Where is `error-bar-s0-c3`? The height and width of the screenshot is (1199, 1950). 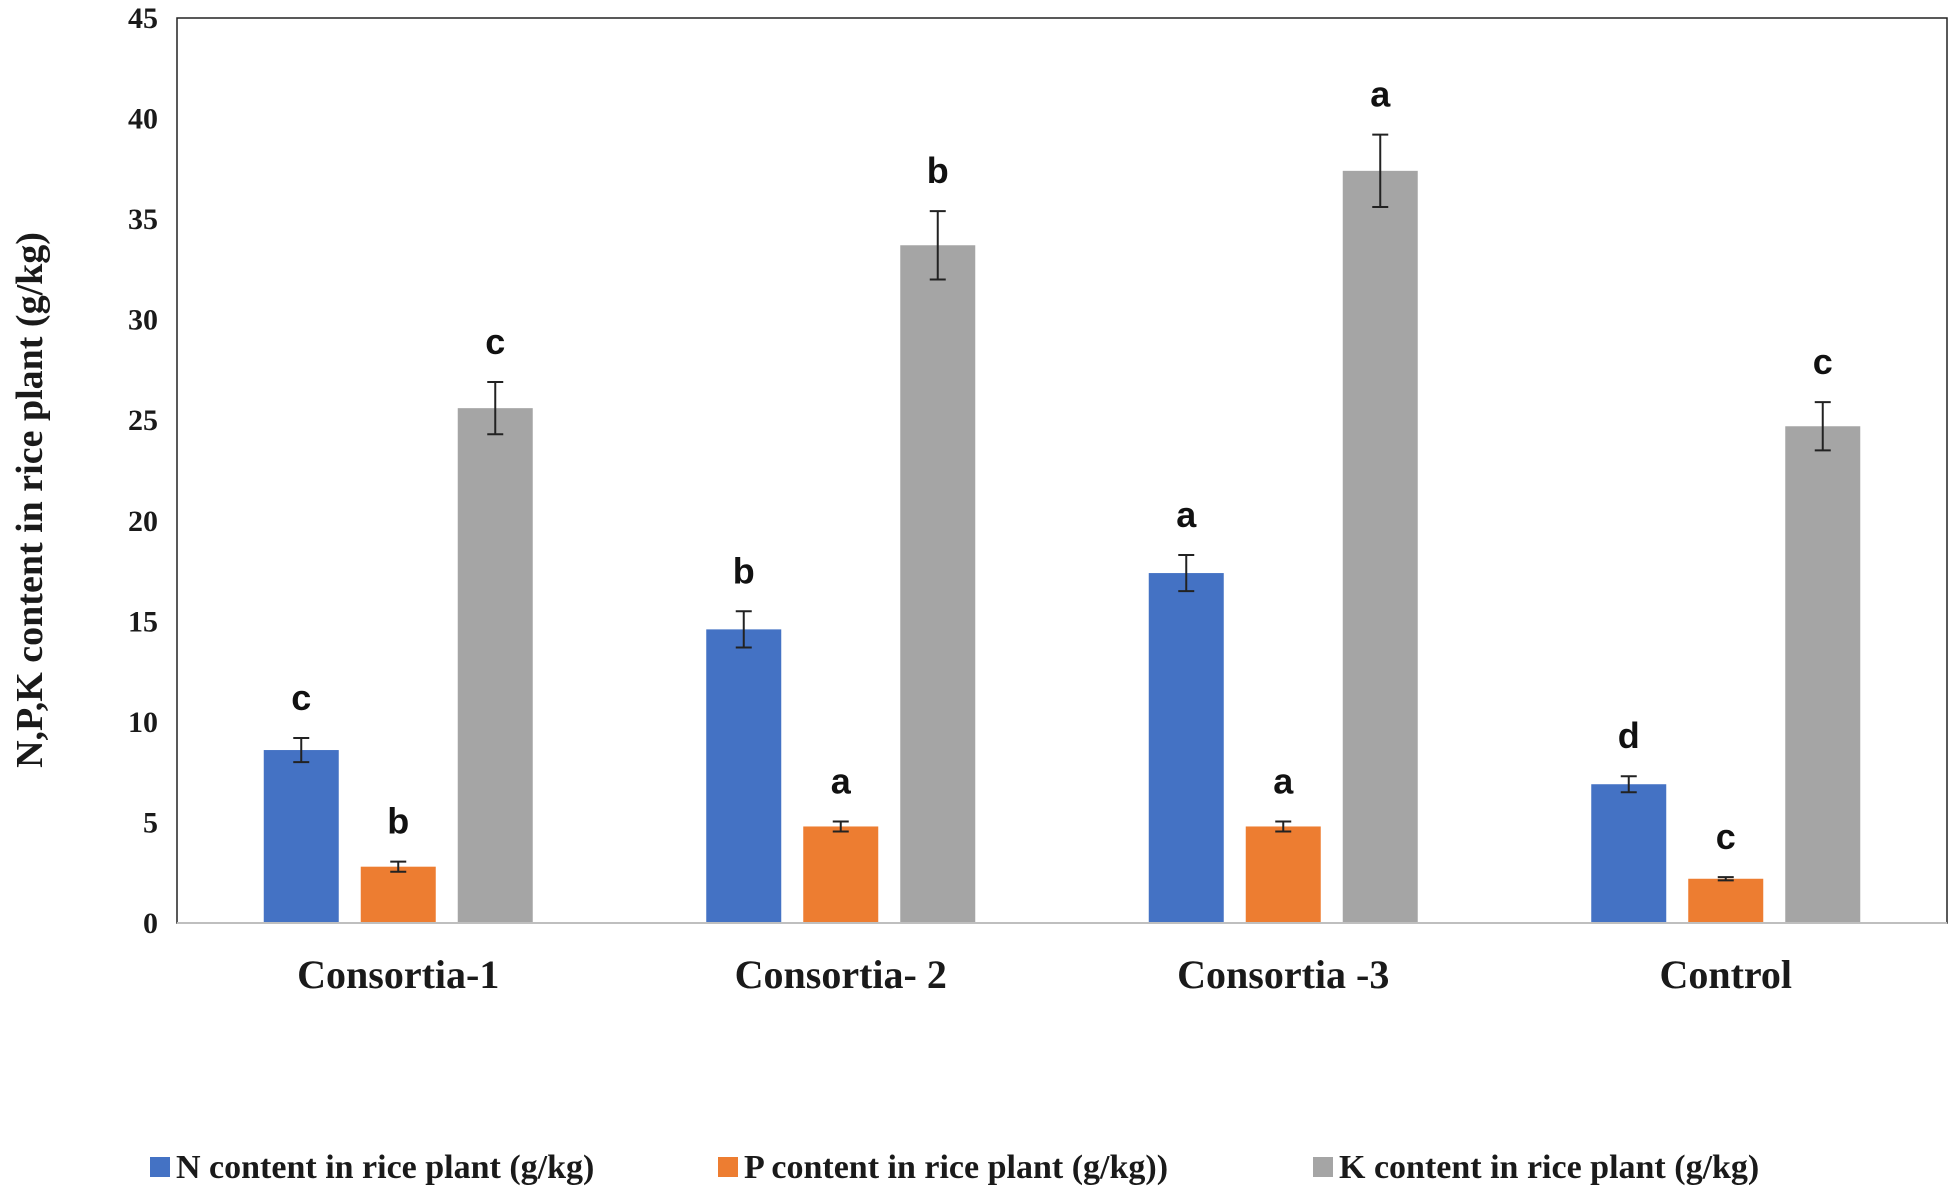 error-bar-s0-c3 is located at coordinates (1628, 784).